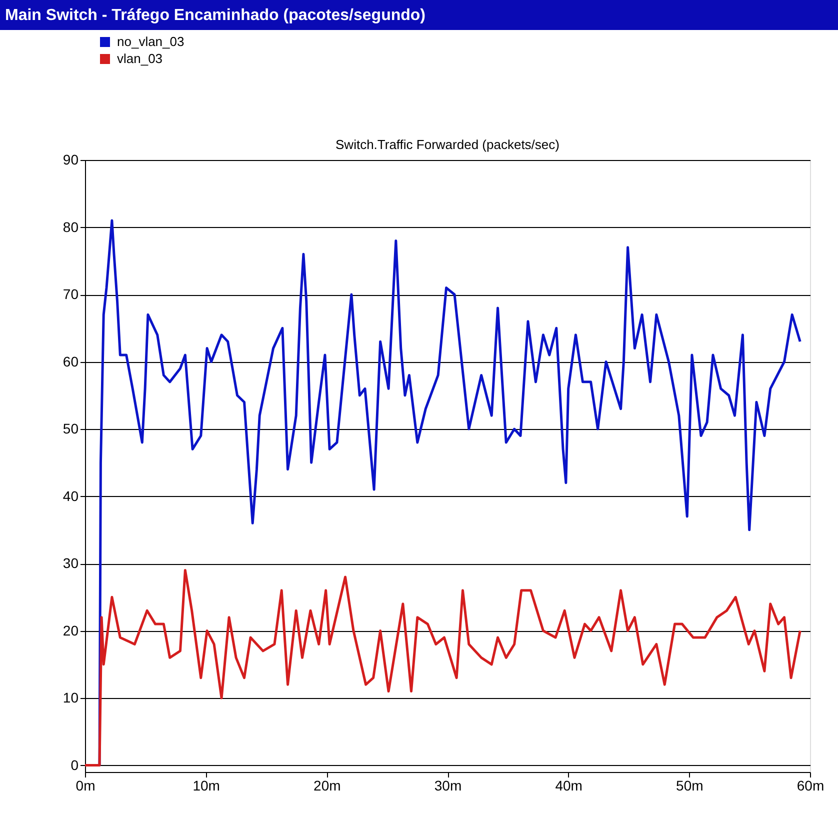  Describe the element at coordinates (74, 764) in the screenshot. I see `y-tick-label: 0` at that location.